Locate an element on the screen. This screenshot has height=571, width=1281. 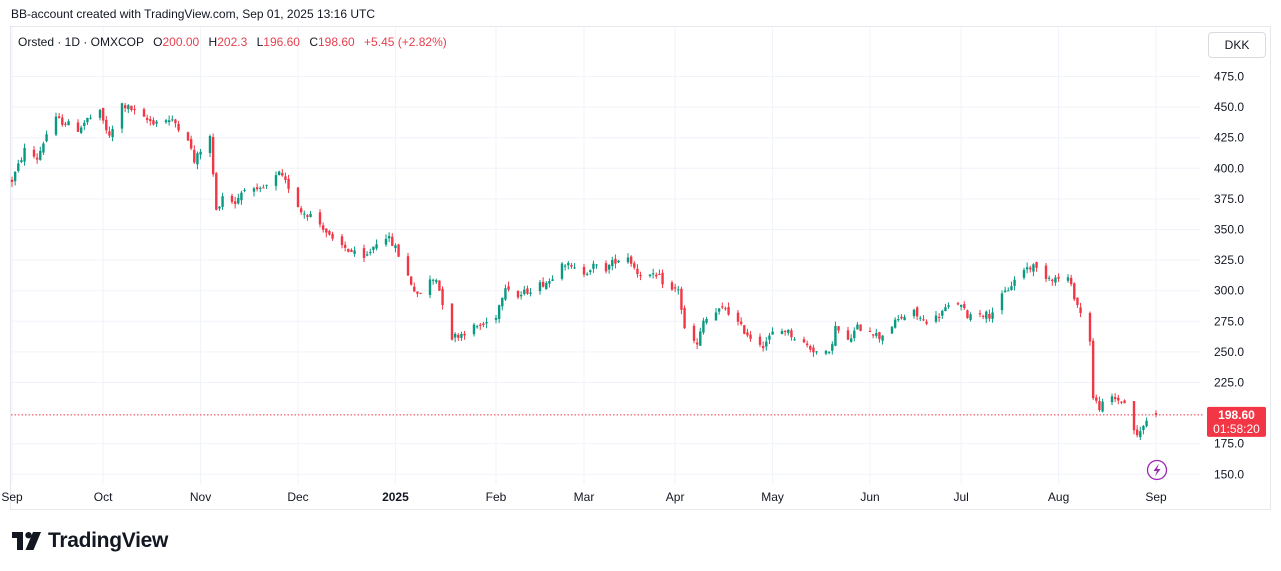
last-price-badge-price: 198.60 is located at coordinates (1236, 415).